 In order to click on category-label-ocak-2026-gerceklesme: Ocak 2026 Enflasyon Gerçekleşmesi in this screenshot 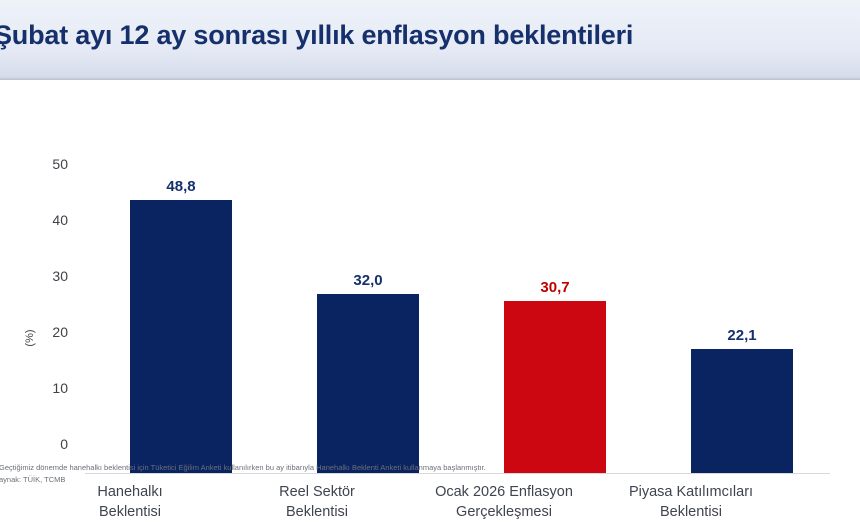, I will do `click(504, 502)`.